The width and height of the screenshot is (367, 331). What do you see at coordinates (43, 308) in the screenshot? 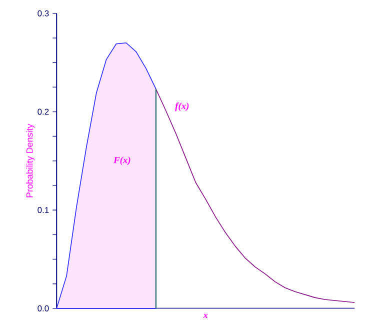
I see `y-tick-label: 0.0` at bounding box center [43, 308].